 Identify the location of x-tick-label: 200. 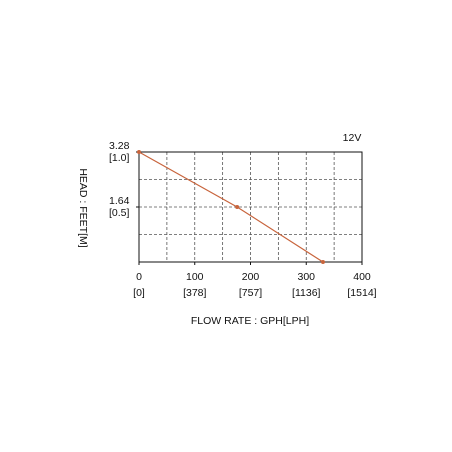
(251, 277).